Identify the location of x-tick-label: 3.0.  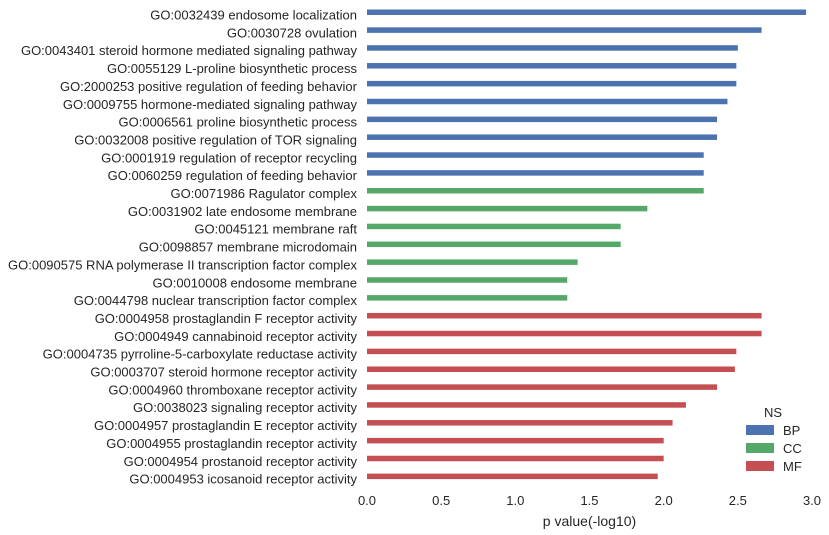
(812, 500).